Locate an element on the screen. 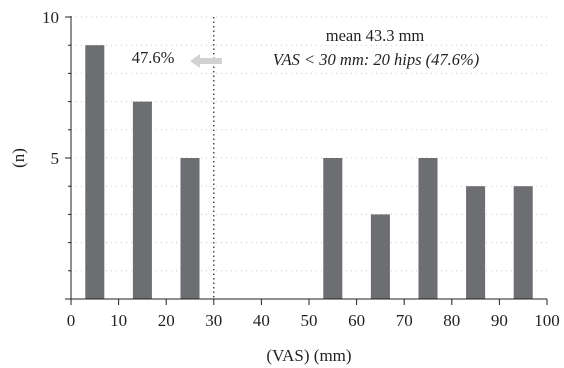 The height and width of the screenshot is (368, 564). x-tick-label: 0 is located at coordinates (71, 320).